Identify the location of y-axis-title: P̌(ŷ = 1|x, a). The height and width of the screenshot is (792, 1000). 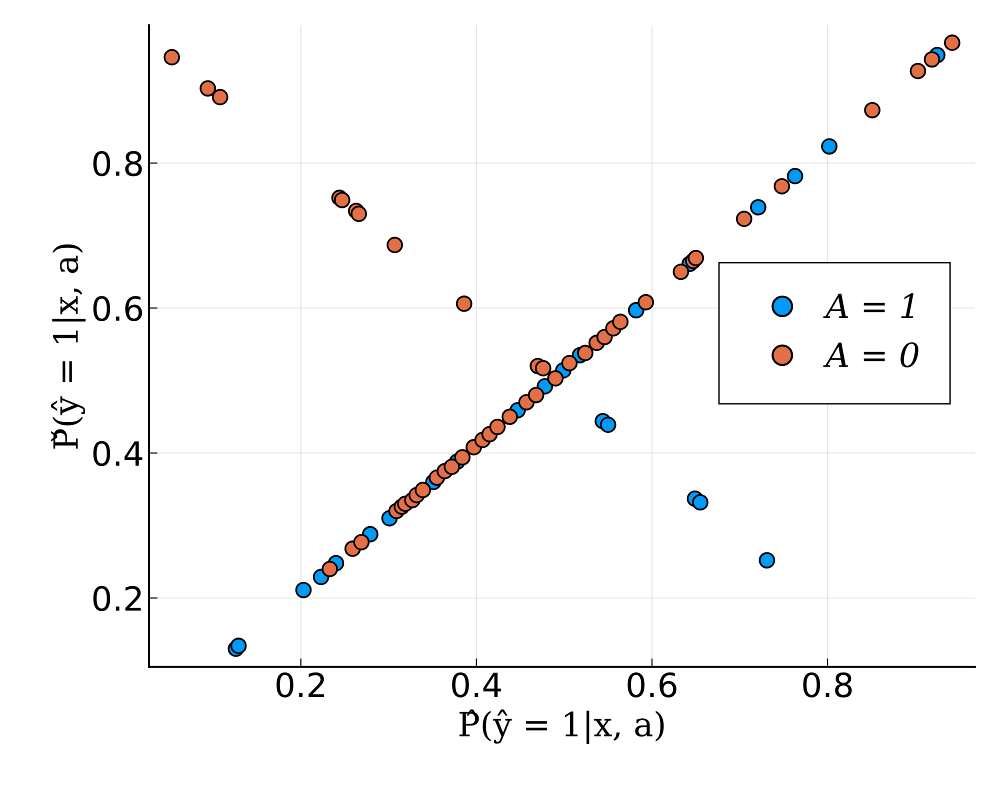
(68, 346).